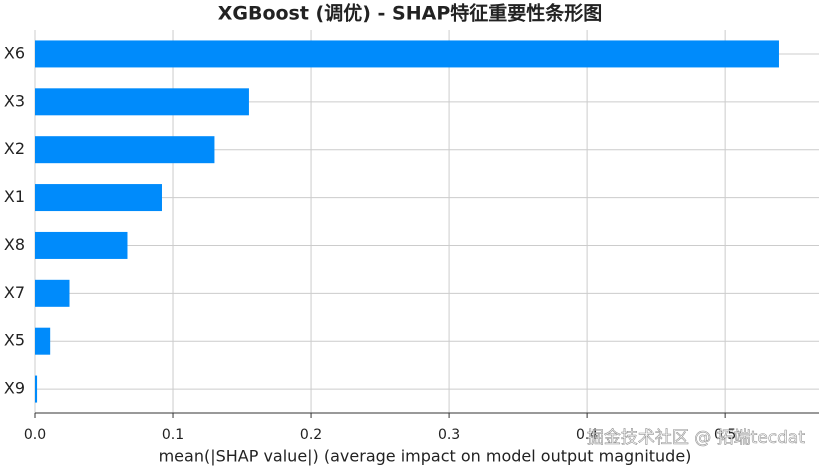 The image size is (819, 469). Describe the element at coordinates (35, 435) in the screenshot. I see `x-tick-label: 0.0` at that location.